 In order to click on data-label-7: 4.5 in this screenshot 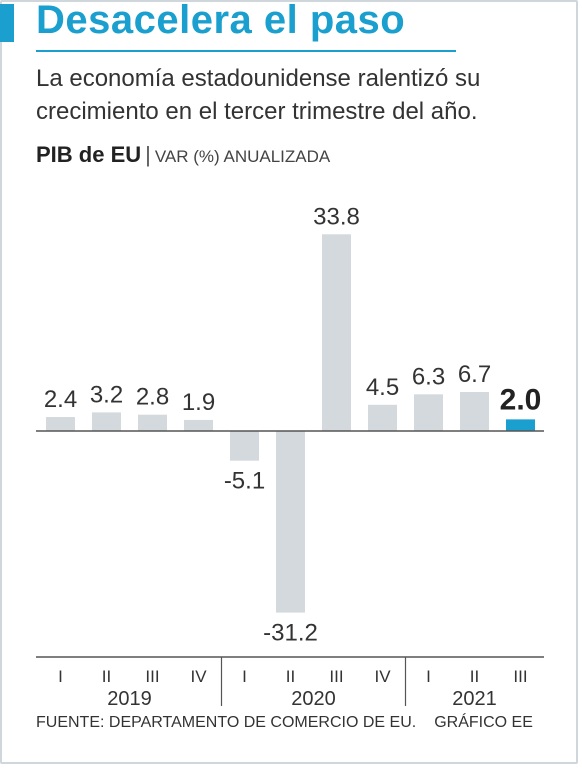, I will do `click(382, 387)`.